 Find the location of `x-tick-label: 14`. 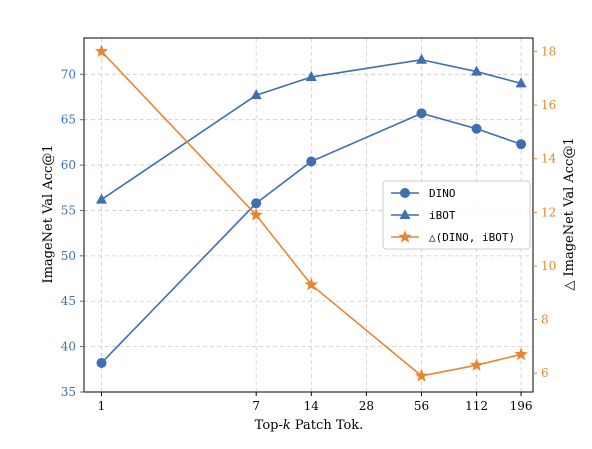

x-tick-label: 14 is located at coordinates (312, 406).